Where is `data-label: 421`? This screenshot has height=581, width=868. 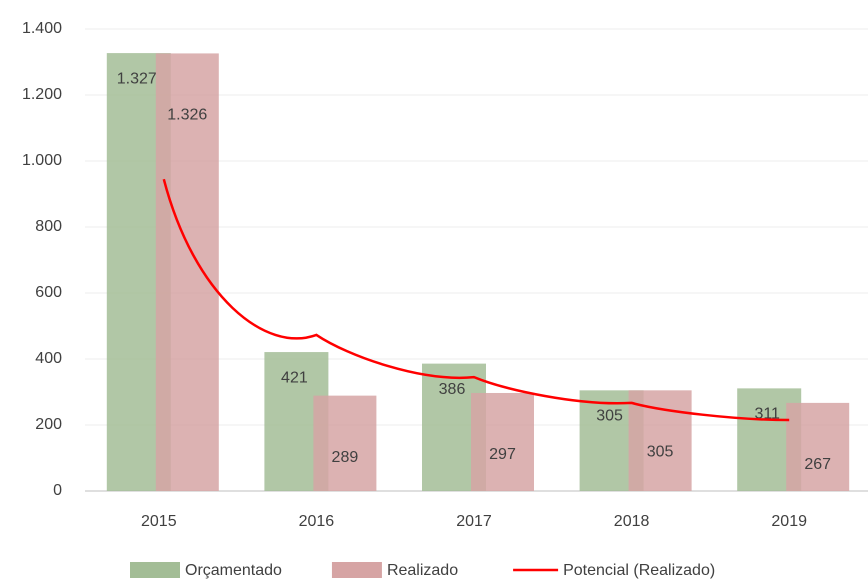
data-label: 421 is located at coordinates (294, 377).